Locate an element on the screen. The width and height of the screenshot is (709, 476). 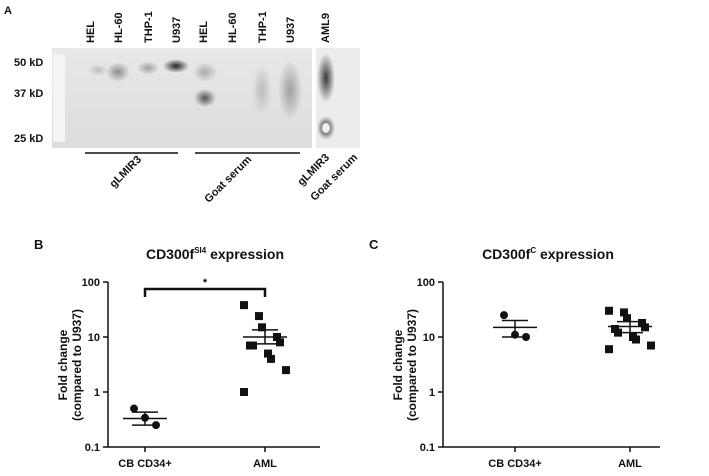
chart-title: CD300fC expression is located at coordinates (548, 254).